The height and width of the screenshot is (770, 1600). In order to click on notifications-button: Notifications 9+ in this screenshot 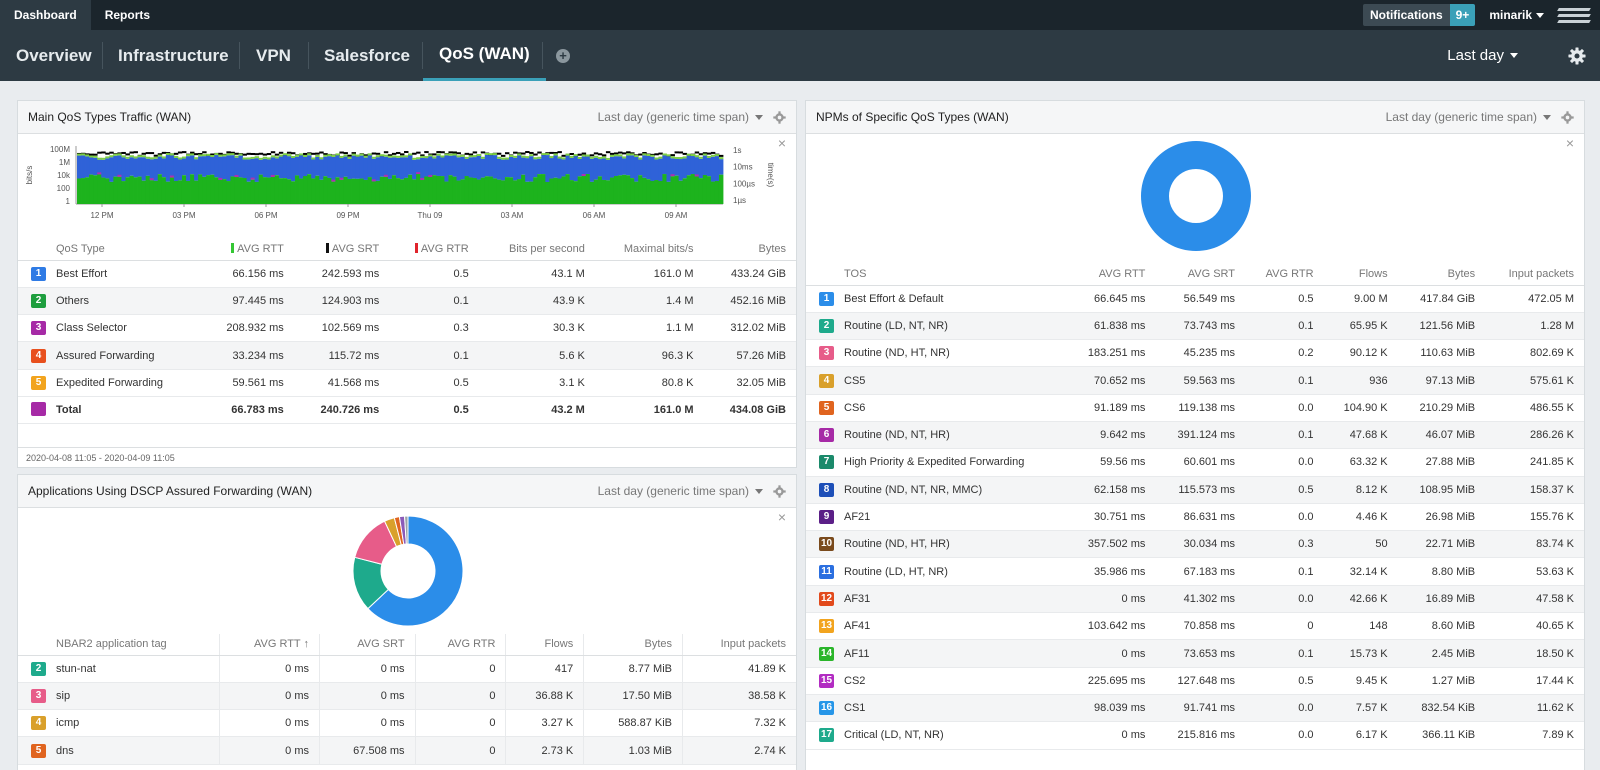, I will do `click(1419, 15)`.